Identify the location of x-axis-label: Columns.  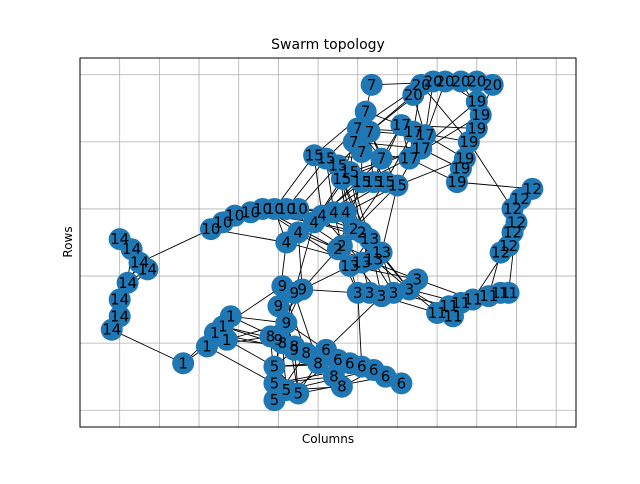
(328, 439).